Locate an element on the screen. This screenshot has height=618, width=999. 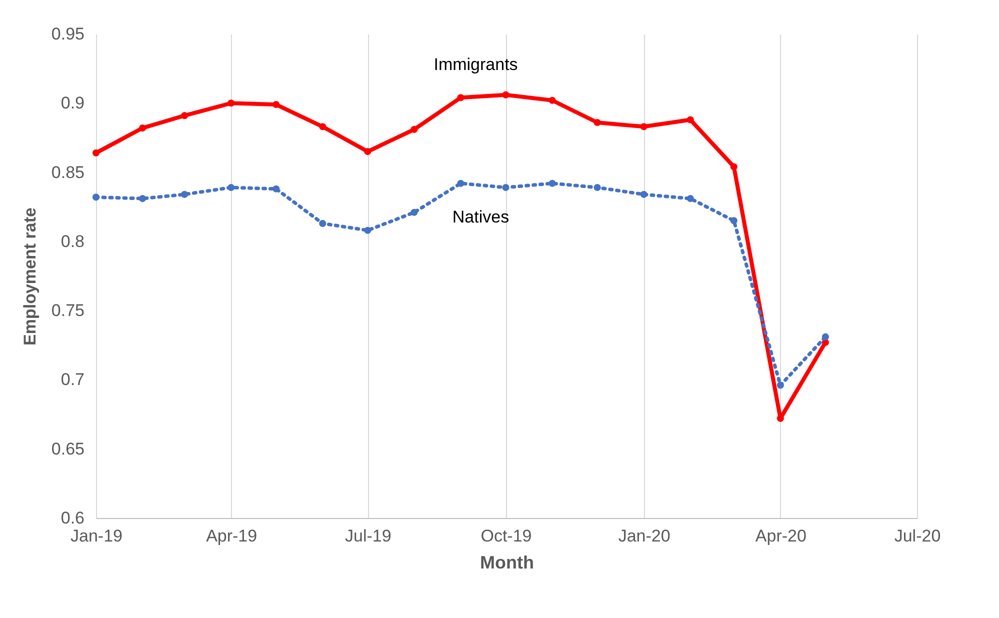
x-axis-title: Month is located at coordinates (507, 562).